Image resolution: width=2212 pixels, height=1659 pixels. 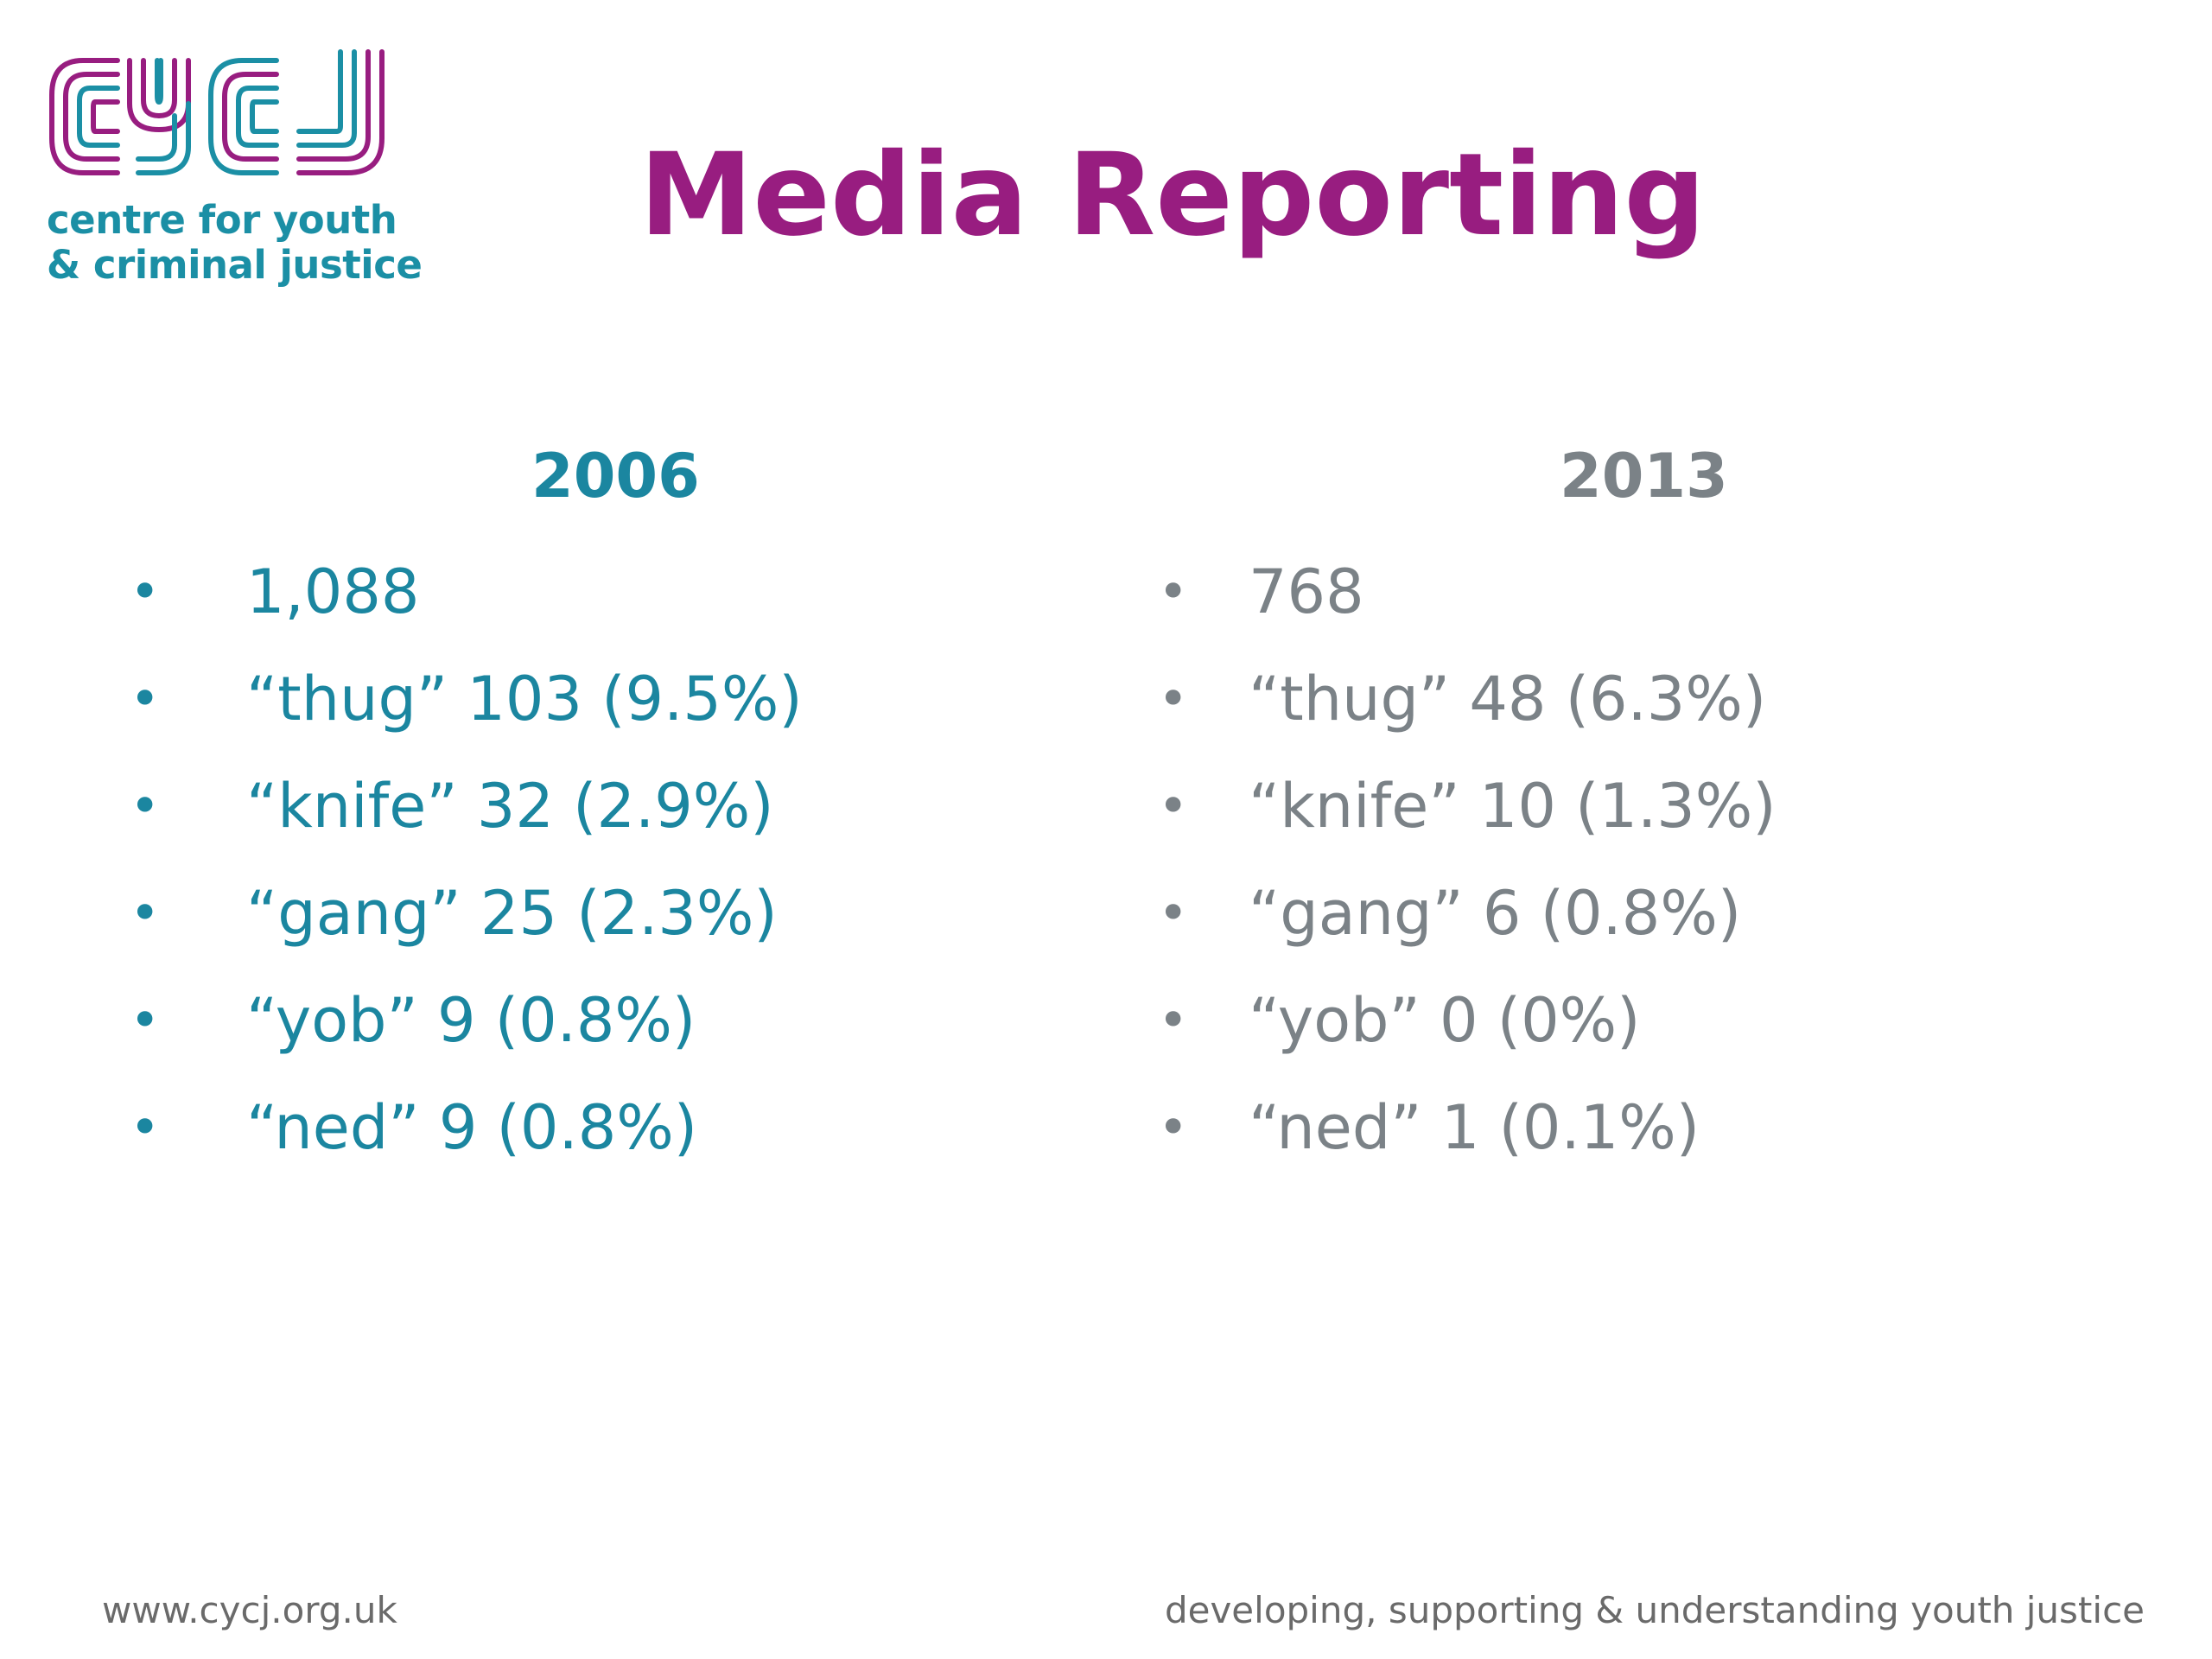 I want to click on list-item-text: “gang” 25 (2.3%), so click(x=512, y=913).